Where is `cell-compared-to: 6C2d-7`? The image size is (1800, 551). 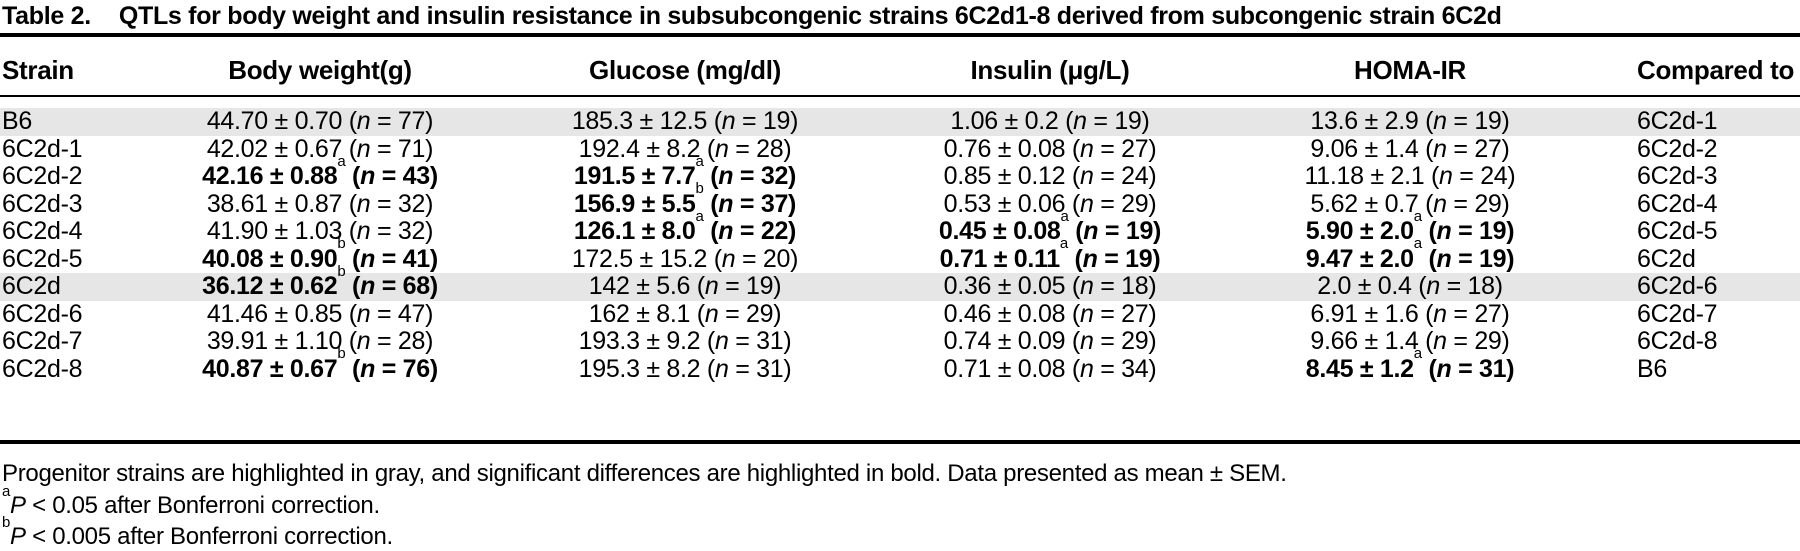
cell-compared-to: 6C2d-7 is located at coordinates (1677, 313).